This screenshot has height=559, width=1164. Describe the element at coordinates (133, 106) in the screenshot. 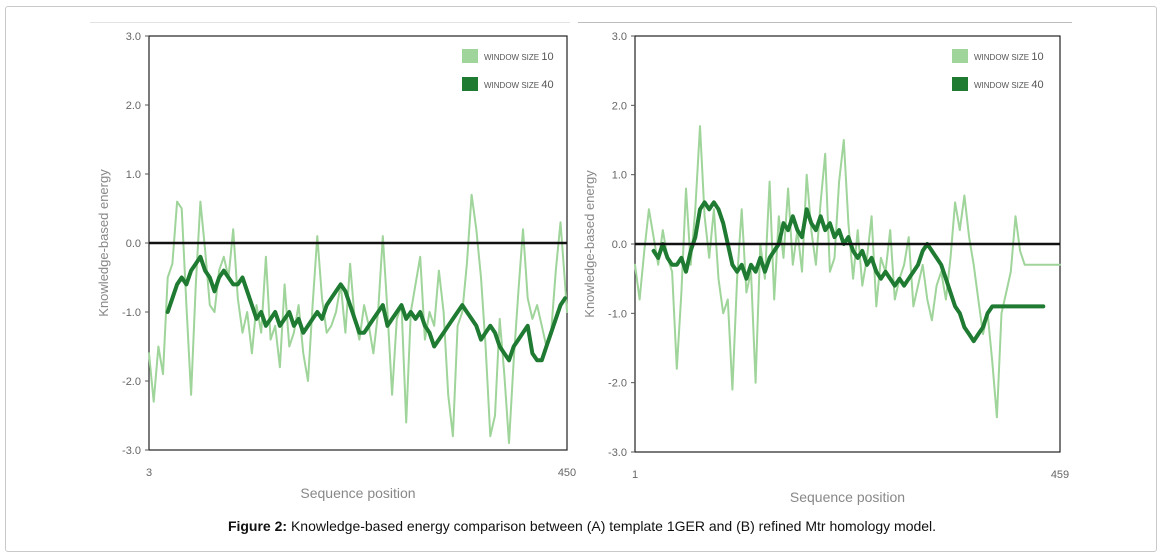

I see `panel-a-y-tick-label: 2.0` at that location.